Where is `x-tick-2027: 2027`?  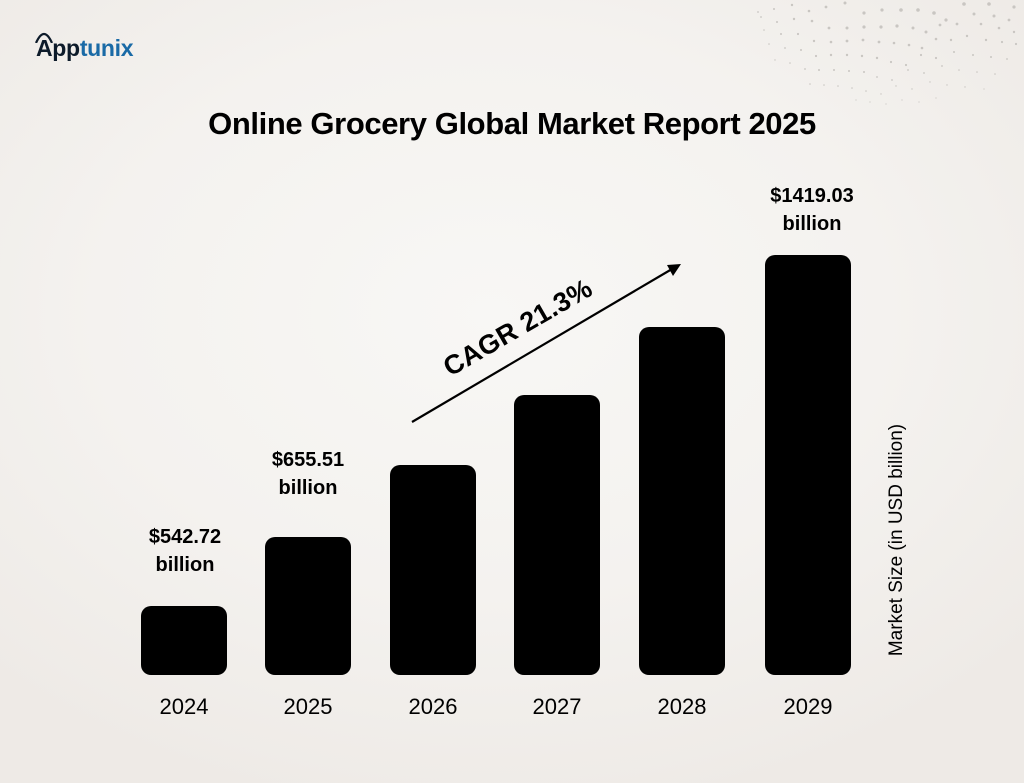
x-tick-2027: 2027 is located at coordinates (557, 706).